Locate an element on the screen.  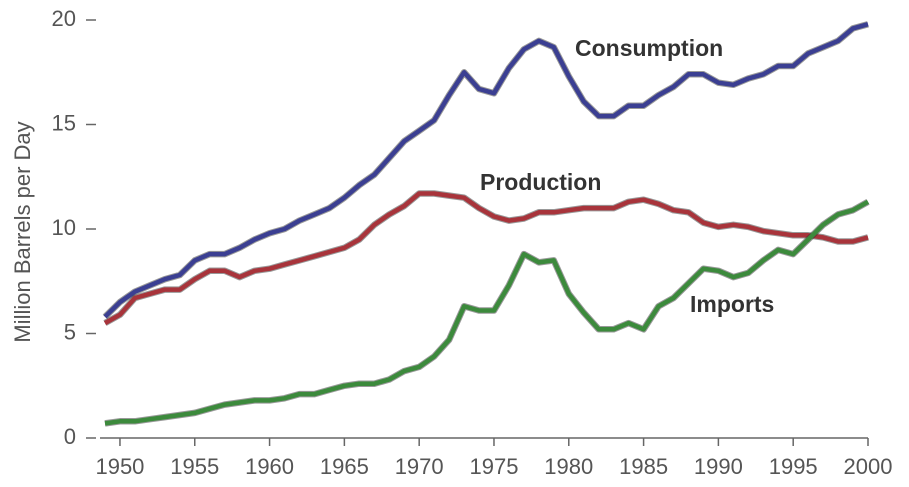
x-tick-label: 1995 is located at coordinates (793, 466).